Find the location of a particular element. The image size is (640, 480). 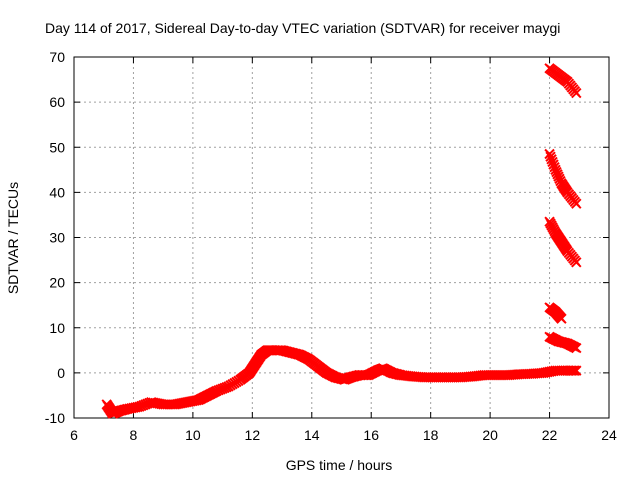

x-tick-label: 20 is located at coordinates (490, 435).